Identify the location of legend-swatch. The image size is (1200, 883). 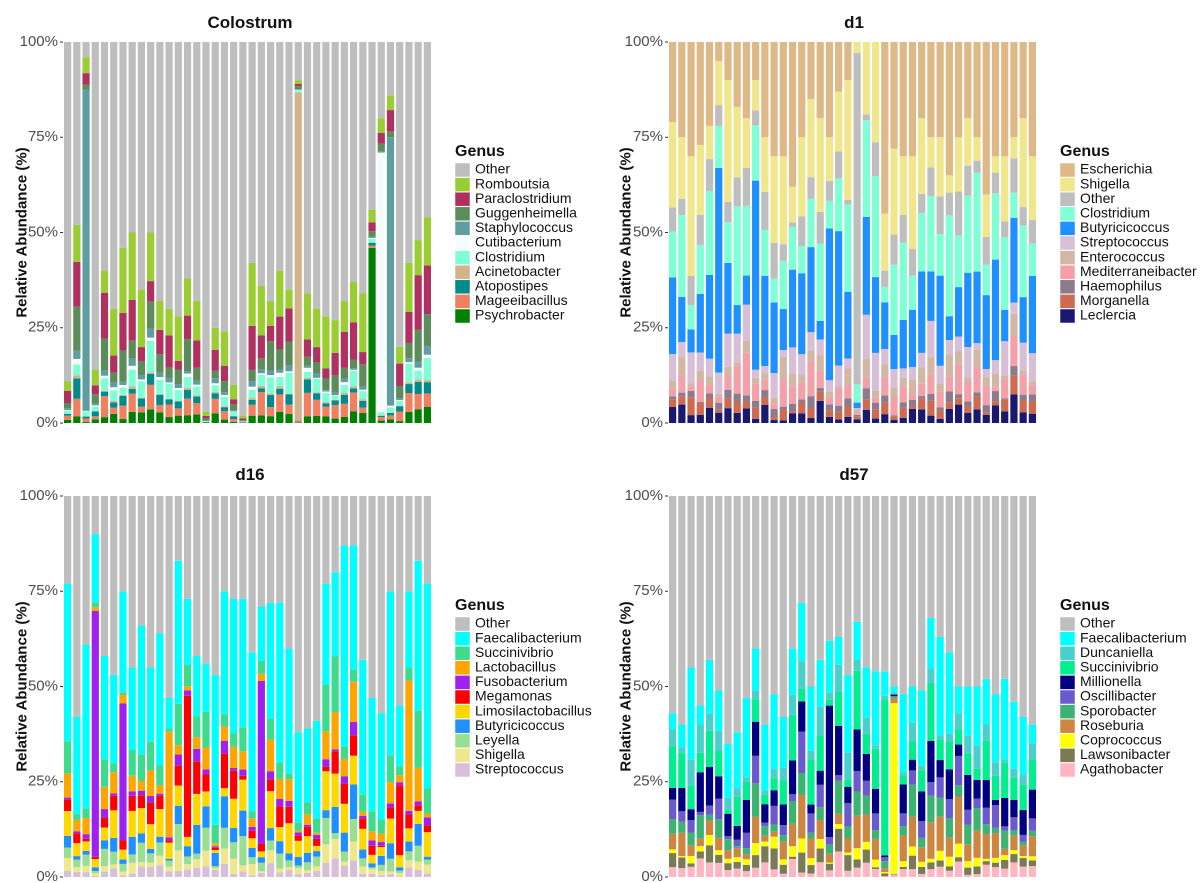
(462, 638).